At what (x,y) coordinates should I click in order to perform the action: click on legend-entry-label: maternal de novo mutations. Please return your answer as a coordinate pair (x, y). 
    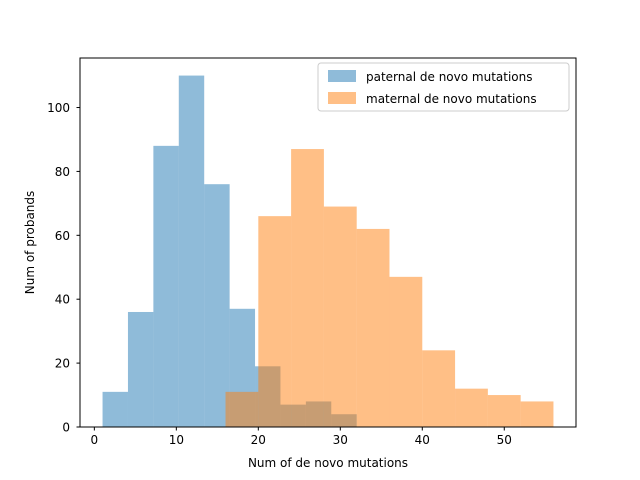
    Looking at the image, I should click on (451, 99).